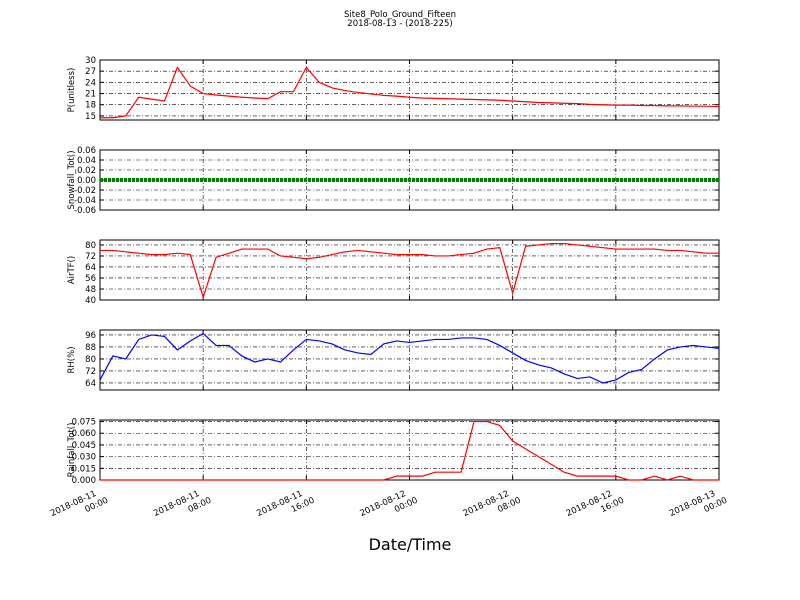 The width and height of the screenshot is (800, 600). Describe the element at coordinates (84, 446) in the screenshot. I see `y-tick-label: 0.045` at that location.